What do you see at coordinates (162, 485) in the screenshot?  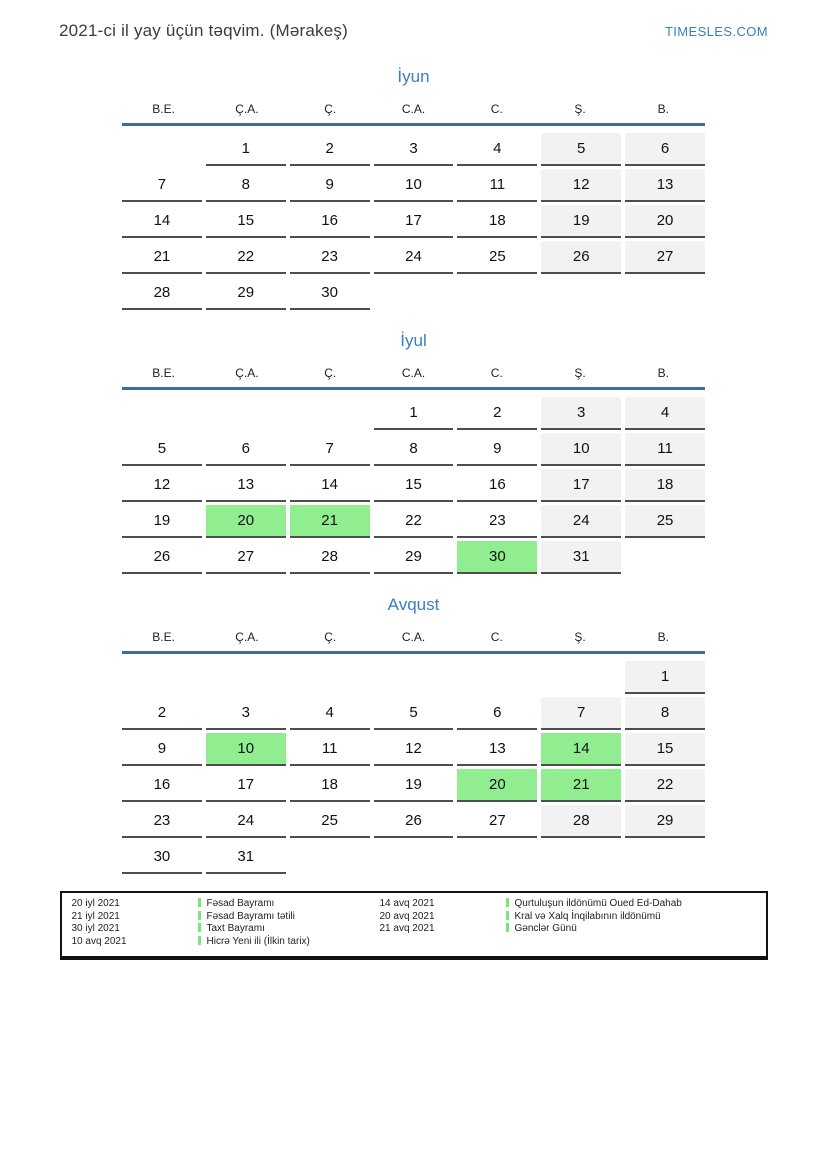 I see `day-cell: 12` at bounding box center [162, 485].